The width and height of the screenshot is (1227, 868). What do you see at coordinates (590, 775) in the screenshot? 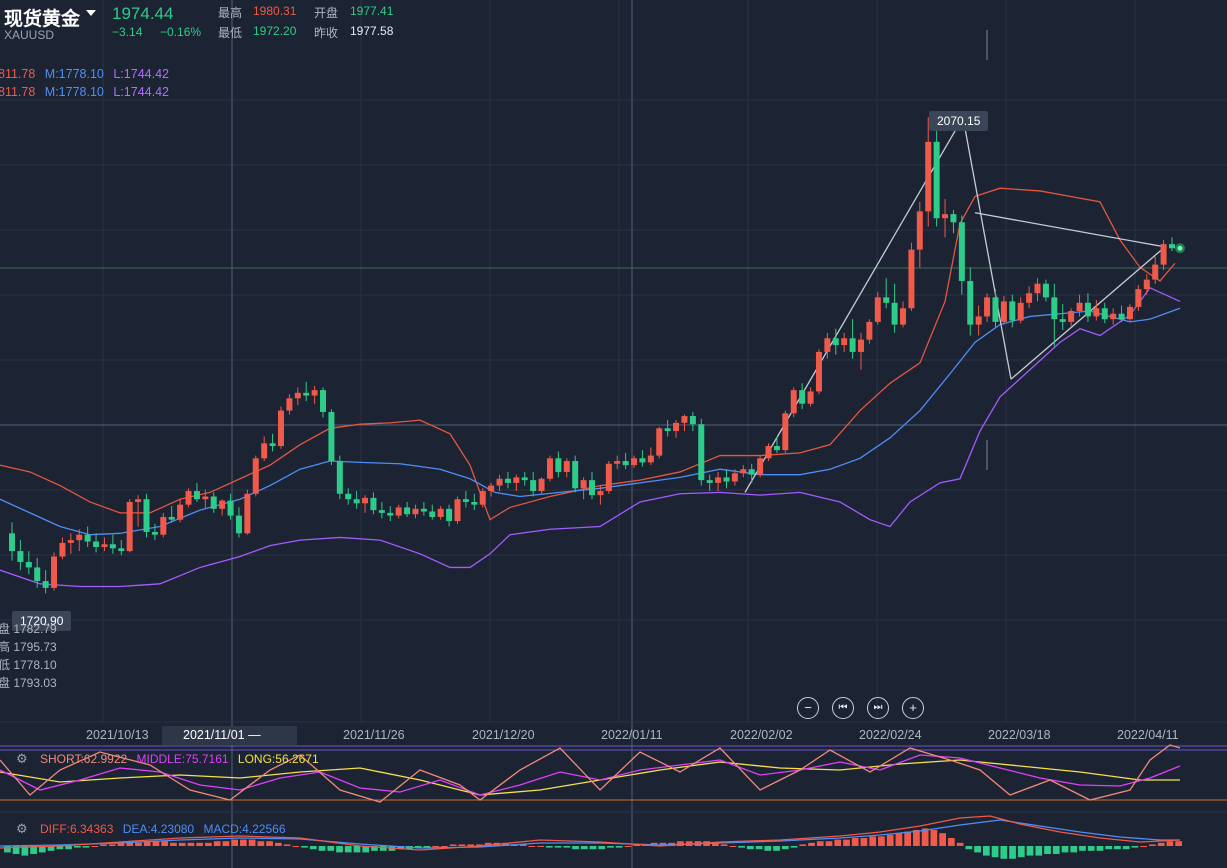
I see `kdj-middle-line` at bounding box center [590, 775].